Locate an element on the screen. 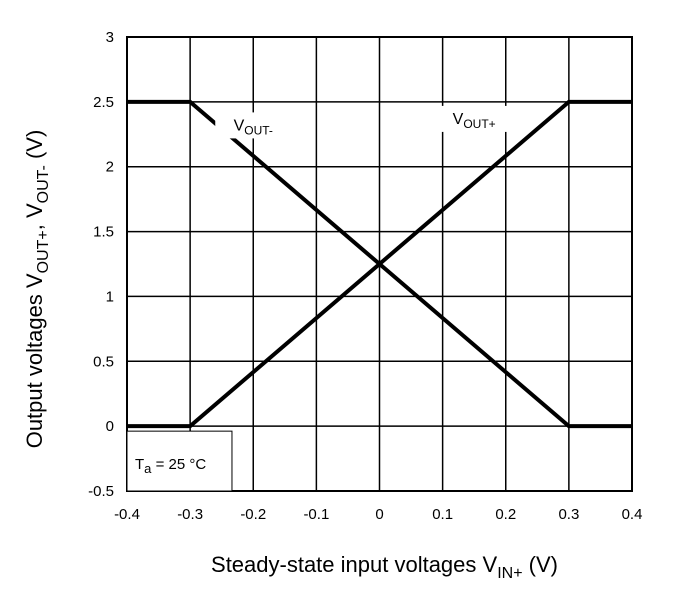 The image size is (674, 594). y-axis-label: Output voltages VOUT+, VOUT- (V) is located at coordinates (37, 289).